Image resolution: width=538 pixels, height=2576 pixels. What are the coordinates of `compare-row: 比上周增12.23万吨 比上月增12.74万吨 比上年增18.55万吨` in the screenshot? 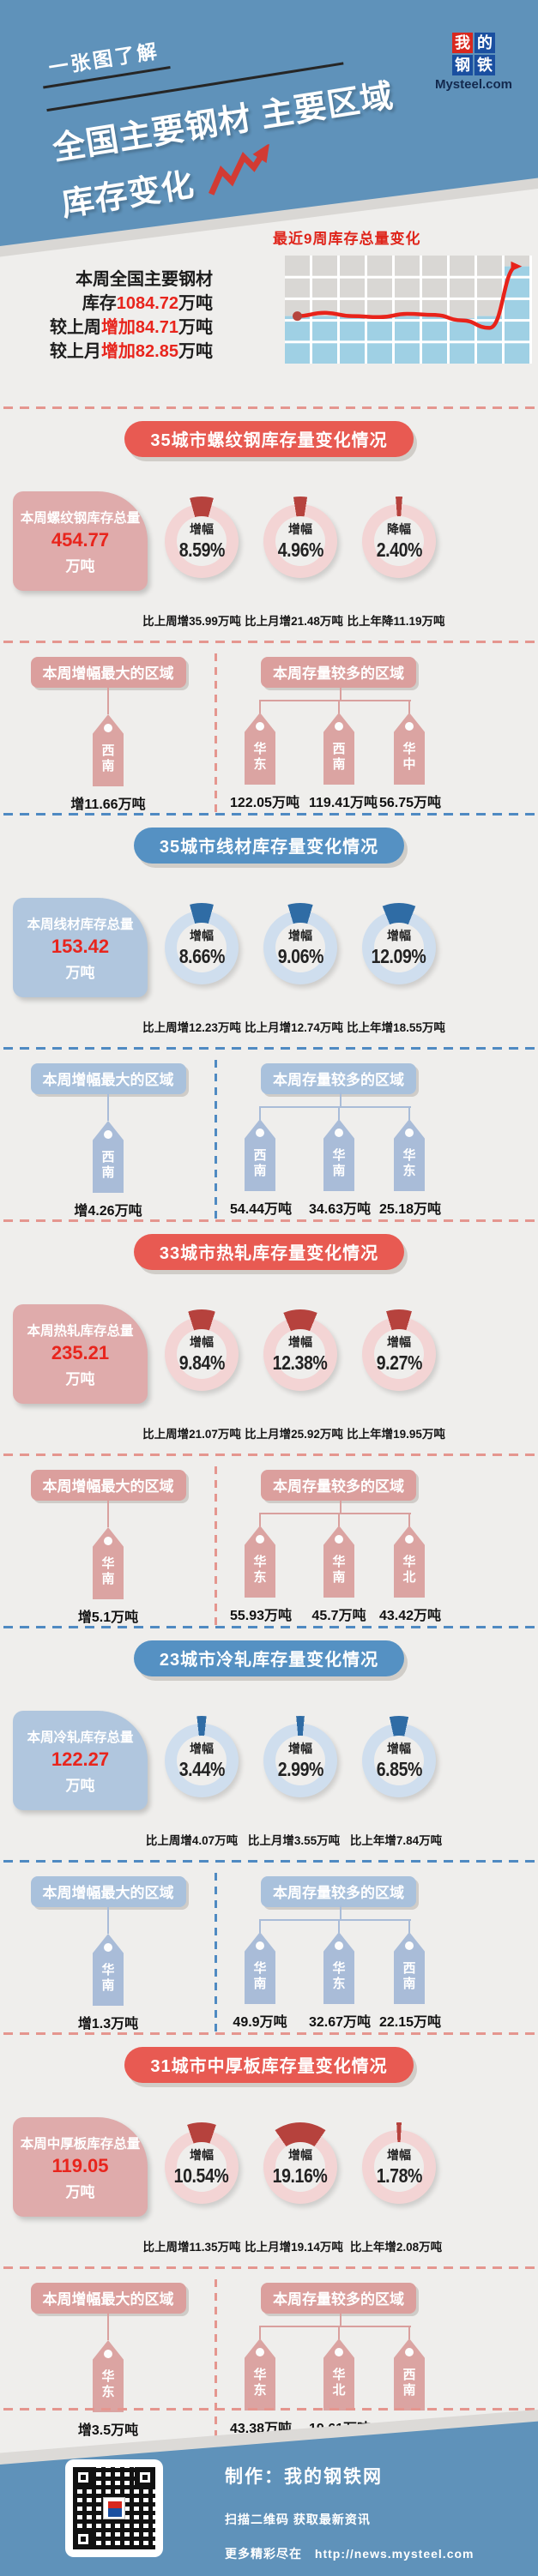 It's located at (339, 1026).